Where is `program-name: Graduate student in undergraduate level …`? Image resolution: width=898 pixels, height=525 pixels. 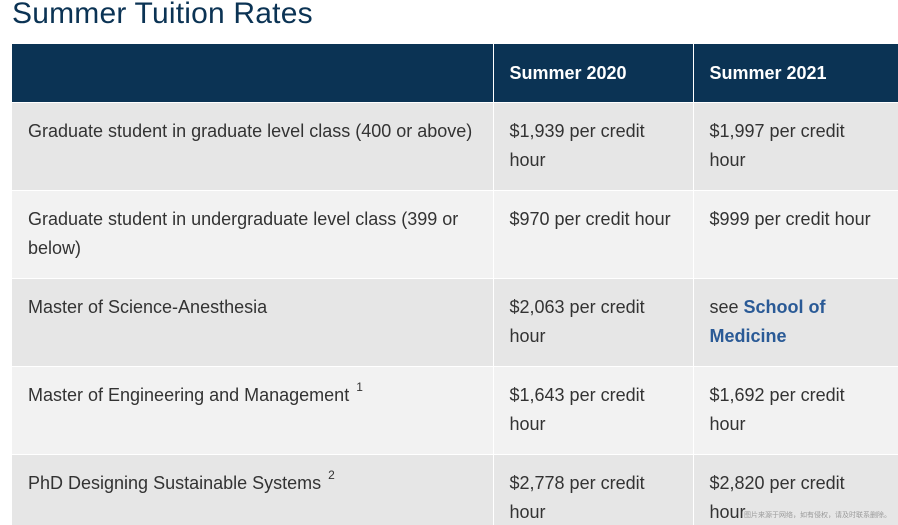 program-name: Graduate student in undergraduate level … is located at coordinates (243, 233).